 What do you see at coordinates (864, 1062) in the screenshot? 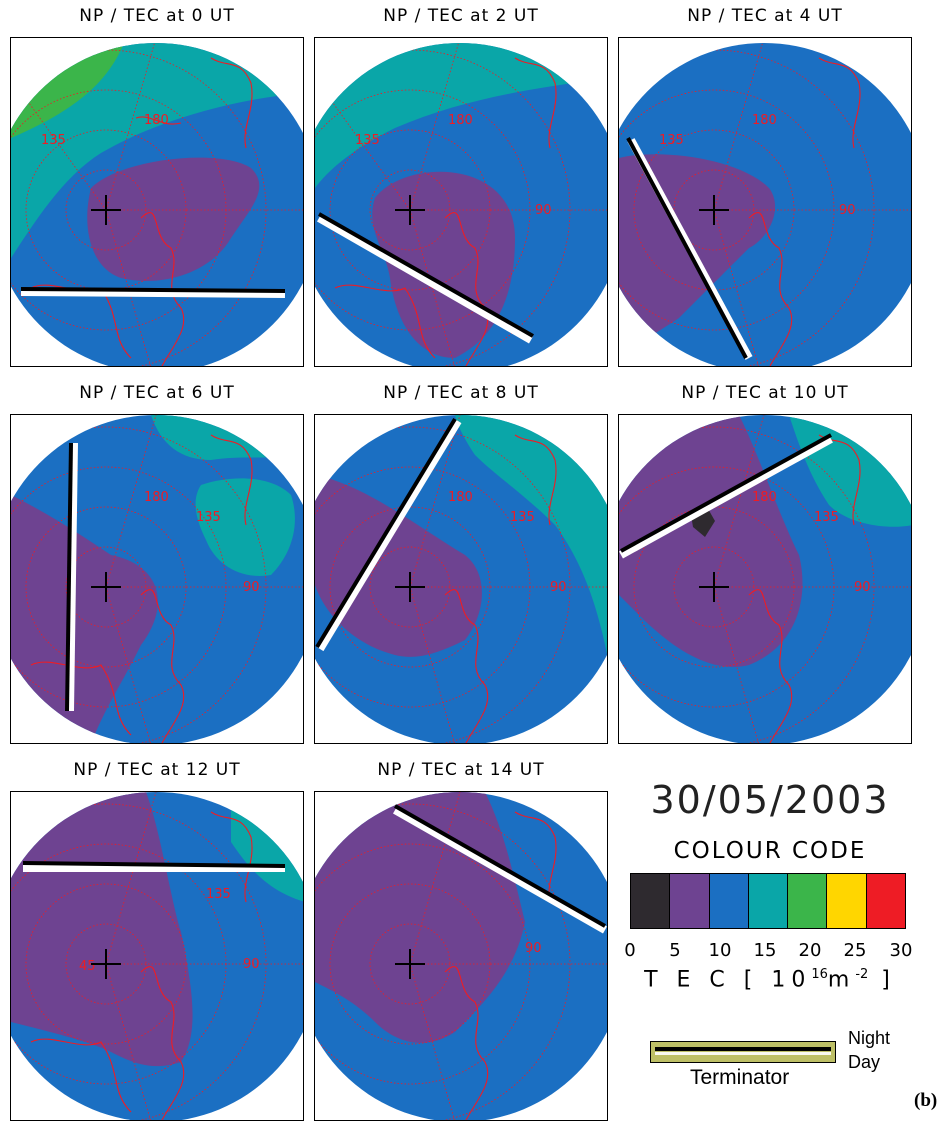
I see `day-label: Day` at bounding box center [864, 1062].